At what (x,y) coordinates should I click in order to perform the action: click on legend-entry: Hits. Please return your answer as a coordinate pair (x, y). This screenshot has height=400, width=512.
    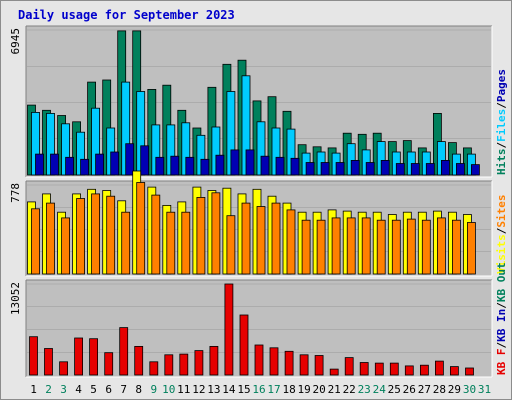
    Looking at the image, I should click on (501, 162).